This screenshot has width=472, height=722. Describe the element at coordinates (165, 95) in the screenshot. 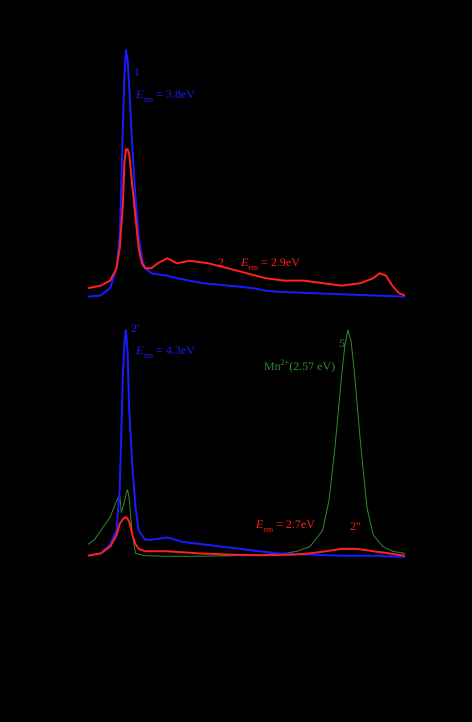

I see `emission-label-3-8: Eem = 3.8eV` at that location.